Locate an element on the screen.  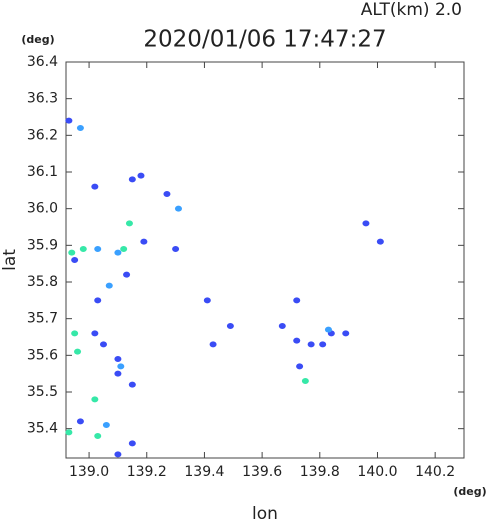
x-tick-label: 140.2 is located at coordinates (435, 472).